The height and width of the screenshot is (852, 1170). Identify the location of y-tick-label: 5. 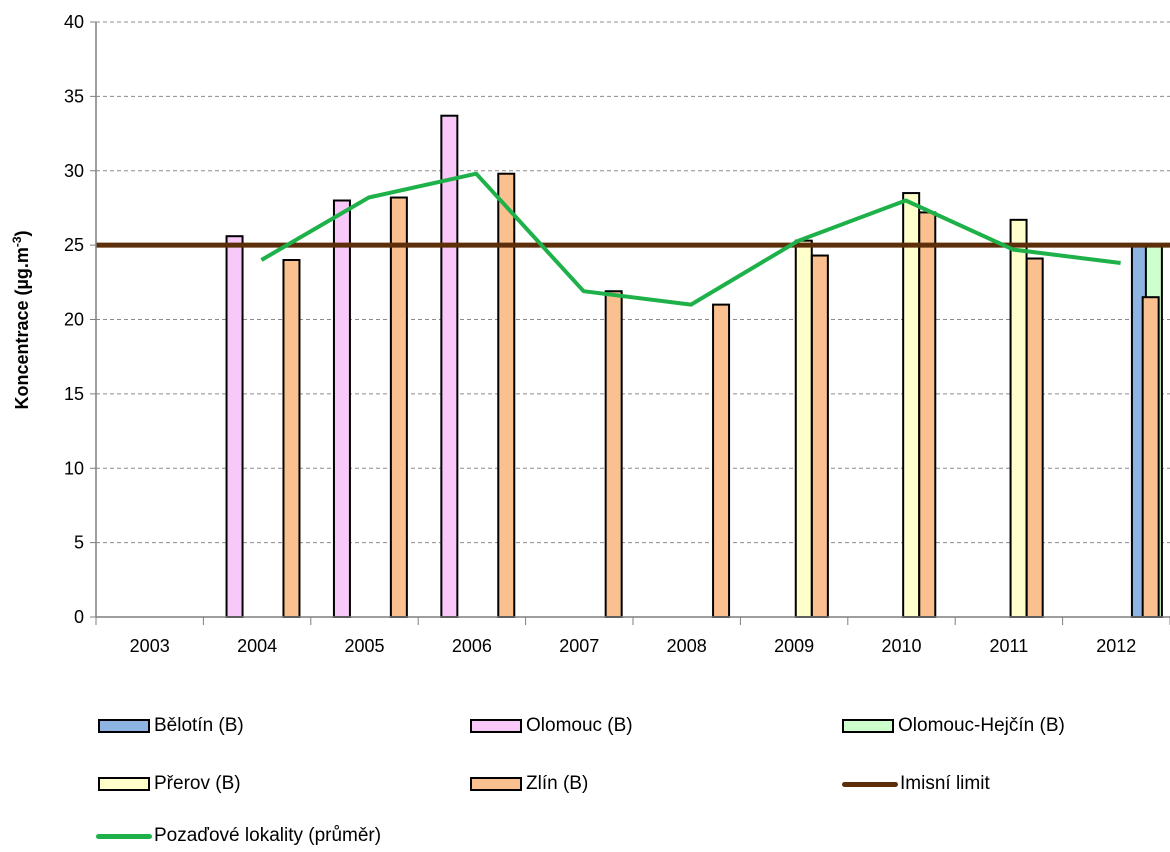
(79, 543).